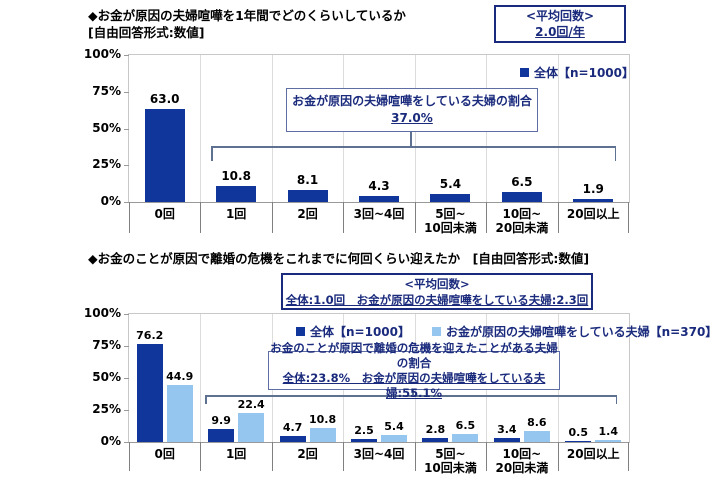 The width and height of the screenshot is (720, 480). I want to click on bar-value-label: 2.8, so click(435, 430).